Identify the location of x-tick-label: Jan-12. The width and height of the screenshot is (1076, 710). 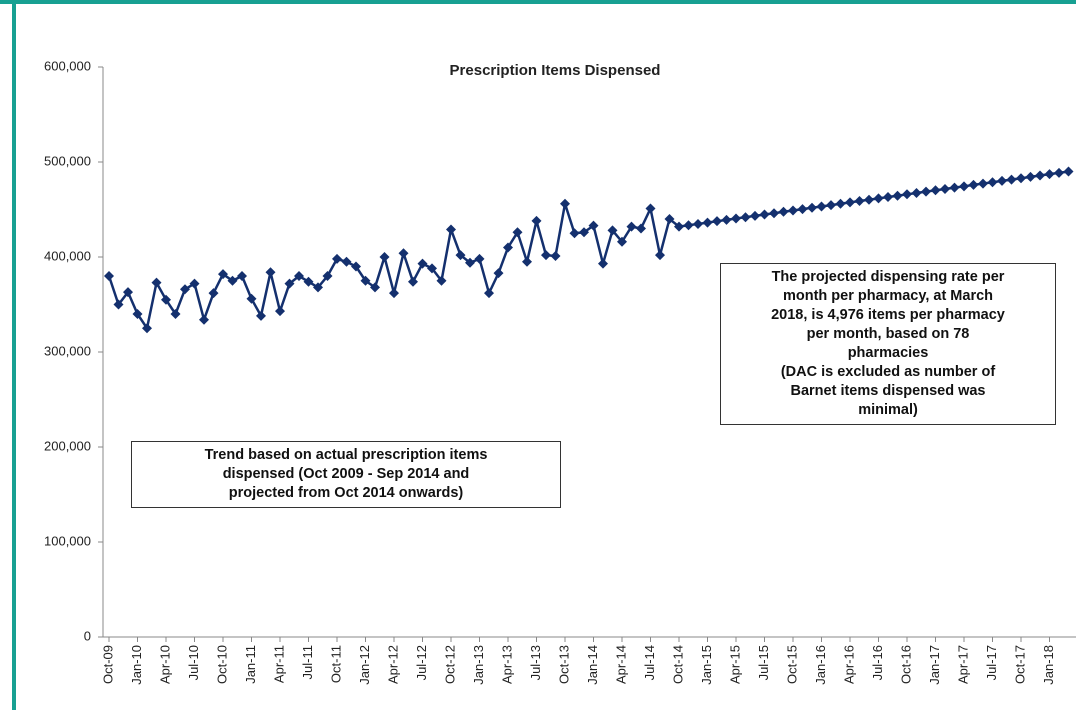
(364, 665).